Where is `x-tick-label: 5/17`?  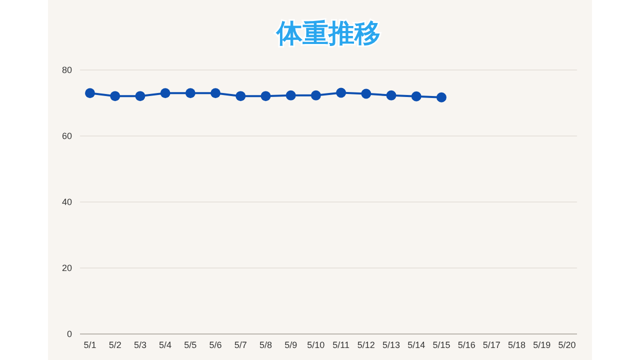 x-tick-label: 5/17 is located at coordinates (491, 345).